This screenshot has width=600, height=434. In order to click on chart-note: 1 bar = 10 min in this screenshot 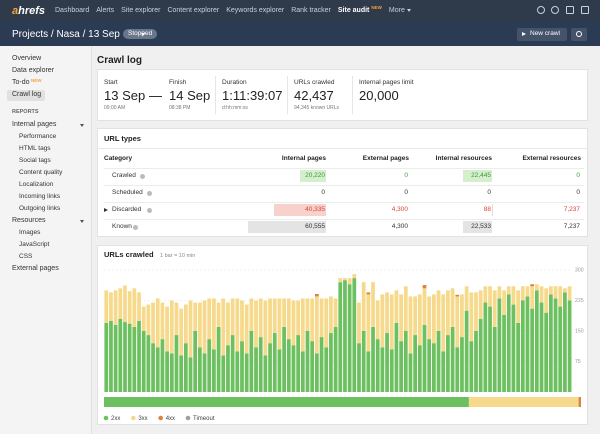, I will do `click(177, 256)`.